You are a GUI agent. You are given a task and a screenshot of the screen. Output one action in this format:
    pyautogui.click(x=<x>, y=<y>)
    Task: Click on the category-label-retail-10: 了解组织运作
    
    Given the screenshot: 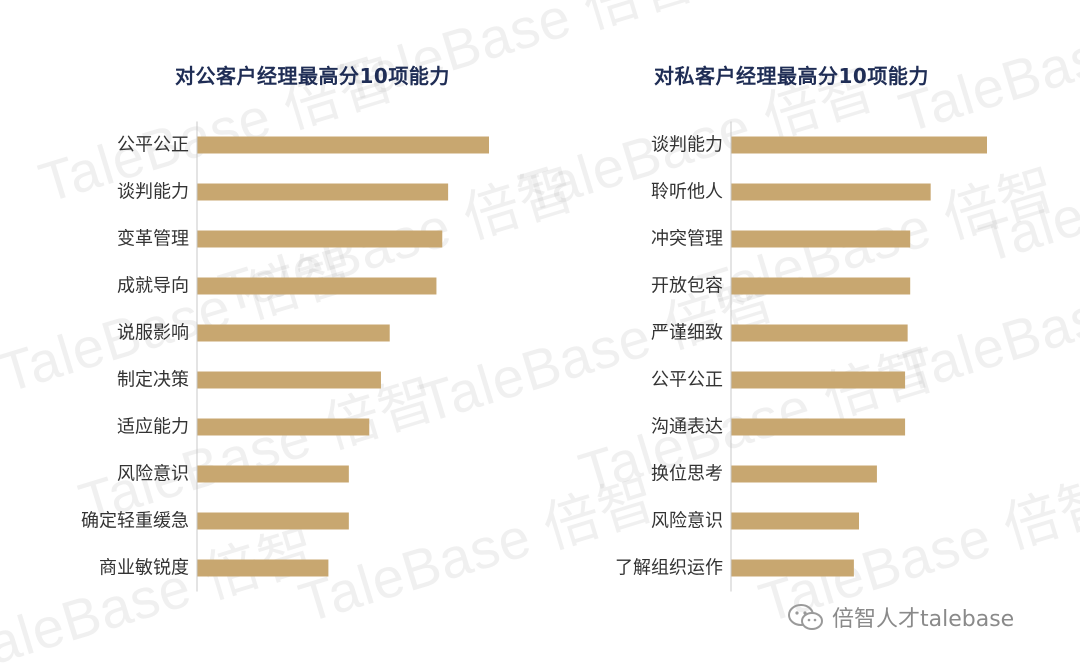 What is the action you would take?
    pyautogui.click(x=669, y=568)
    